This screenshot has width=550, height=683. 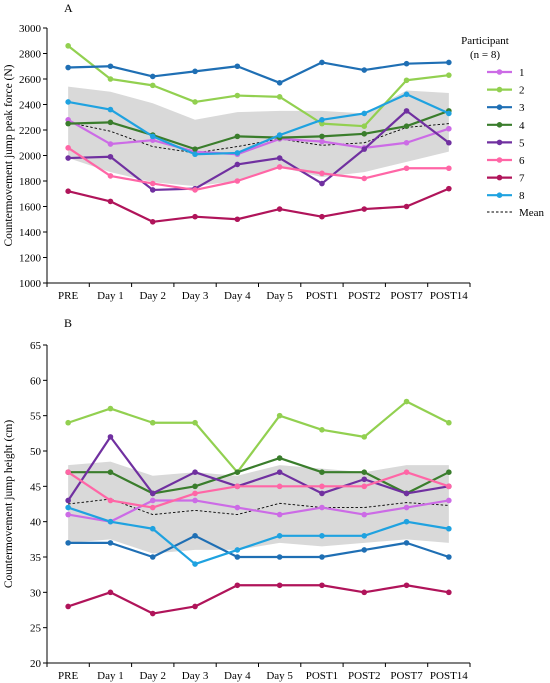 I want to click on legend-label: 8, so click(x=522, y=196).